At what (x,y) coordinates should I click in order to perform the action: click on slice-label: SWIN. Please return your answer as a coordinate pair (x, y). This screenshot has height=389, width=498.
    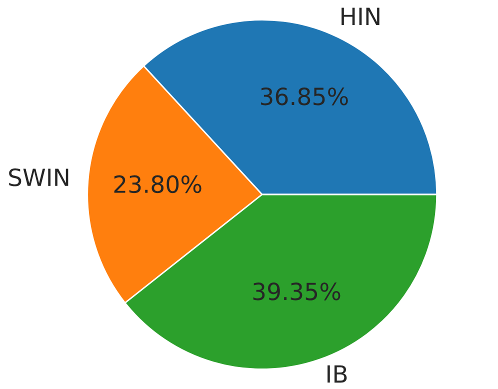
    Looking at the image, I should click on (38, 177).